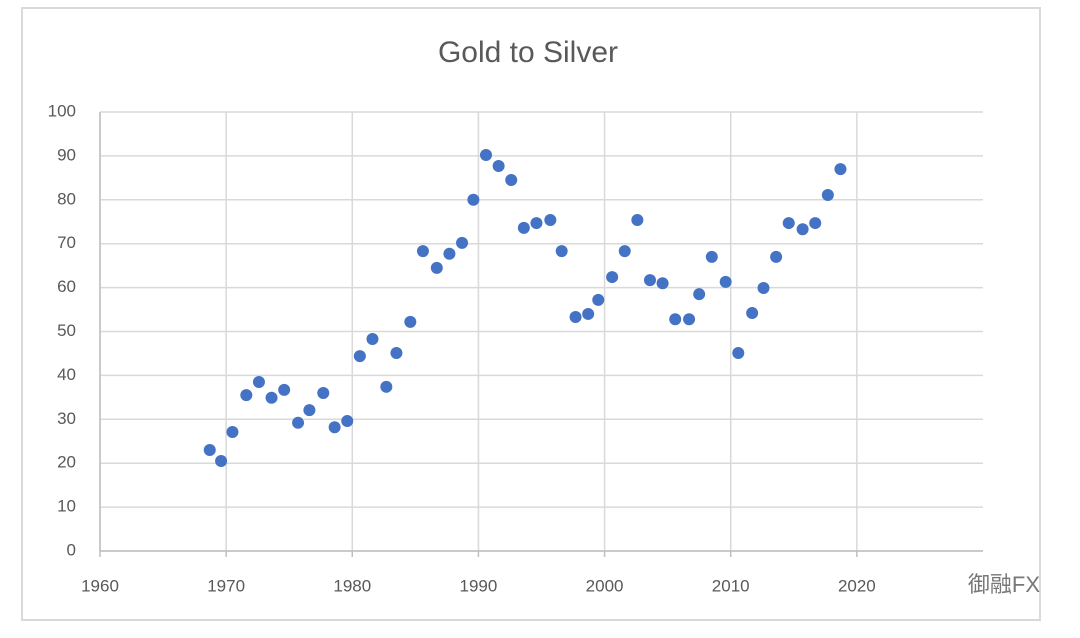  I want to click on y-tick-label: 60, so click(66, 286).